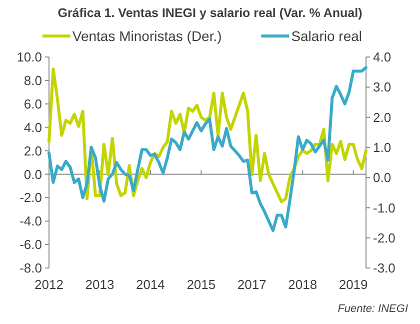  What do you see at coordinates (382, 87) in the screenshot?
I see `y2-tick-label: 3.0` at bounding box center [382, 87].